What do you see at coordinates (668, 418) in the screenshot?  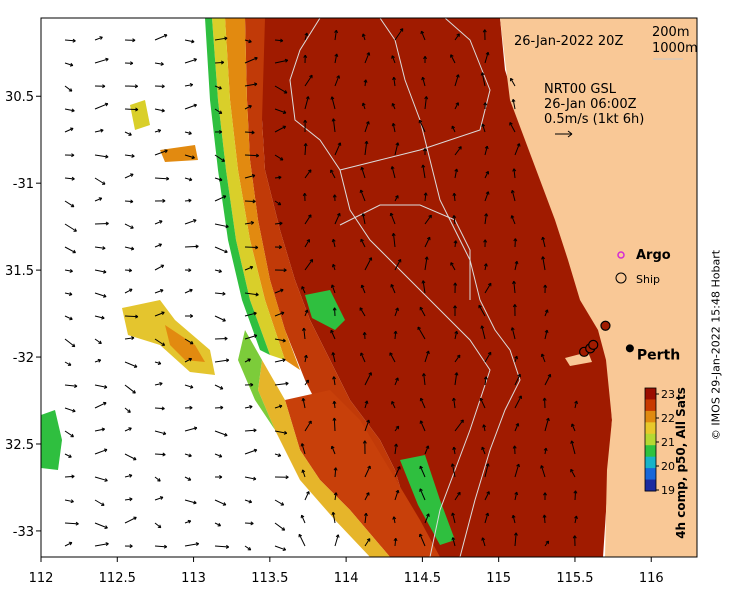 I see `colorbar-tick-label: 22` at bounding box center [668, 418].